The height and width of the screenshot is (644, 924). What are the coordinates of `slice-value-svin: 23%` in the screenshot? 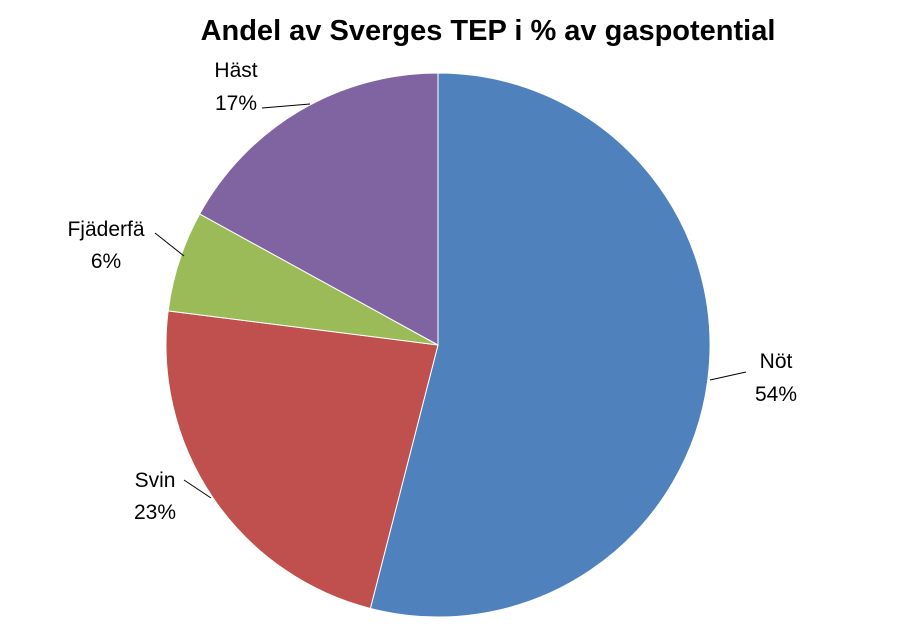 It's located at (155, 512).